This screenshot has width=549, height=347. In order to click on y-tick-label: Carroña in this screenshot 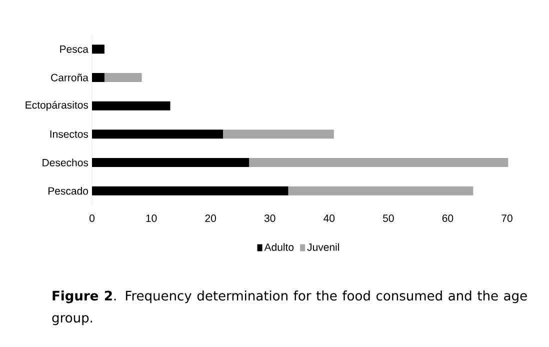, I will do `click(69, 78)`.